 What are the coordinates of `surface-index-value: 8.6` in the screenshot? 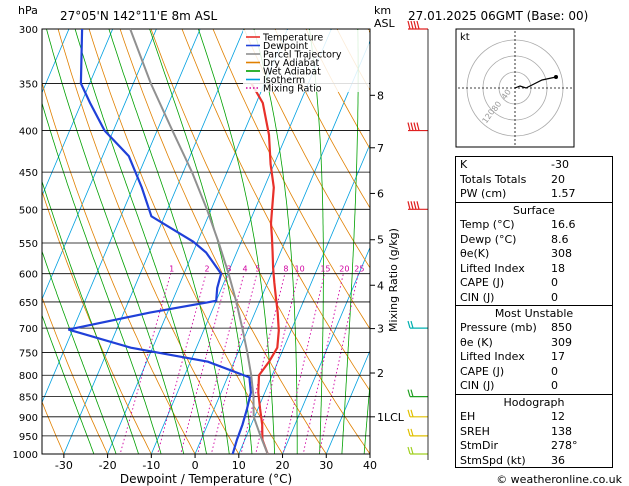 It's located at (560, 239).